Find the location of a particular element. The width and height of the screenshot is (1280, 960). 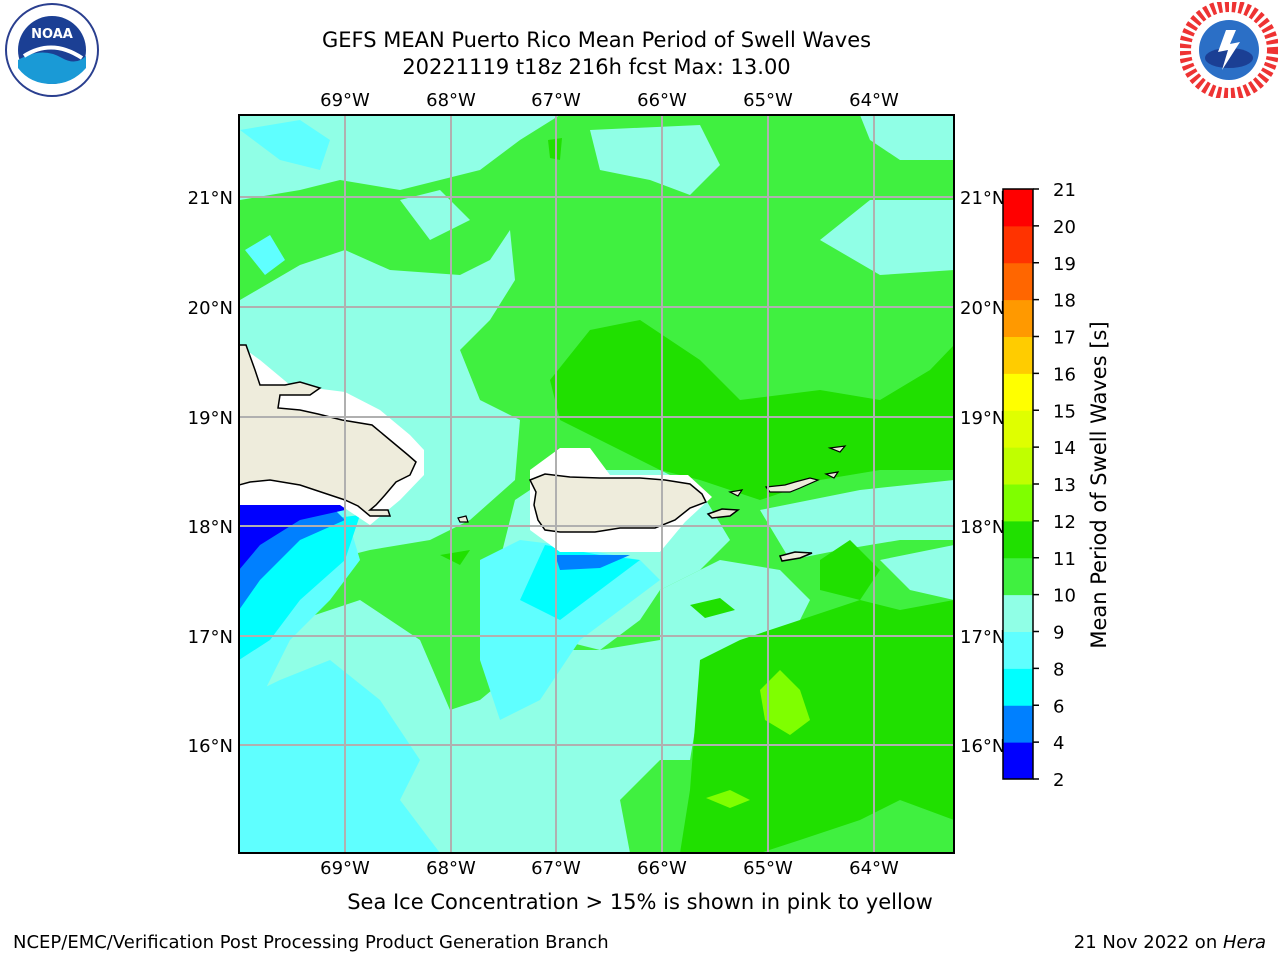

lon-label-top: 65°W is located at coordinates (768, 100).